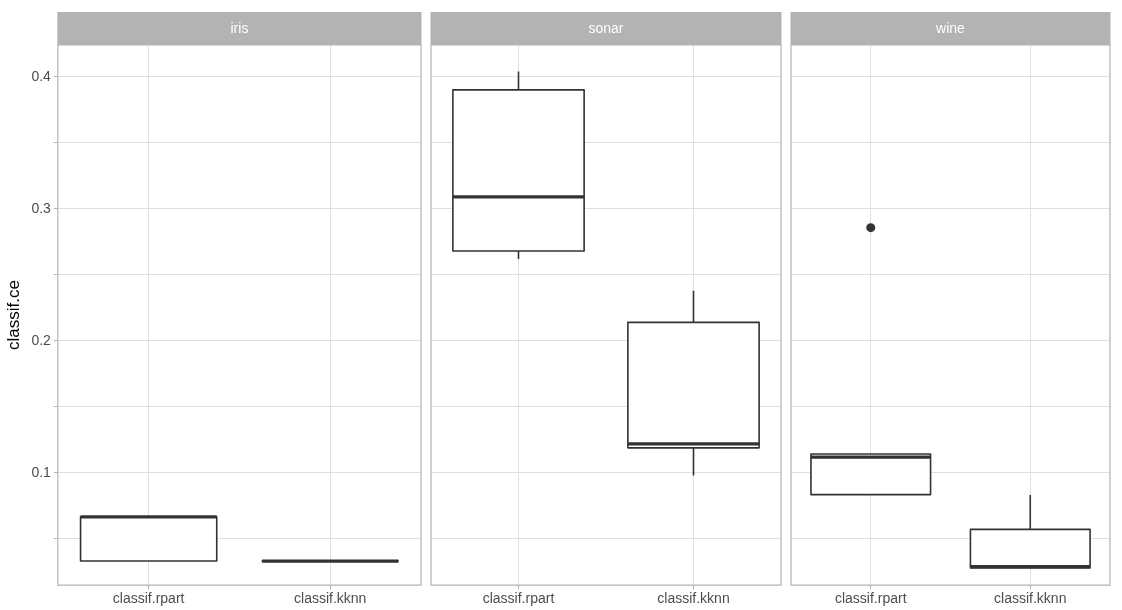  What do you see at coordinates (41, 207) in the screenshot?
I see `y-tick-label: 0.3` at bounding box center [41, 207].